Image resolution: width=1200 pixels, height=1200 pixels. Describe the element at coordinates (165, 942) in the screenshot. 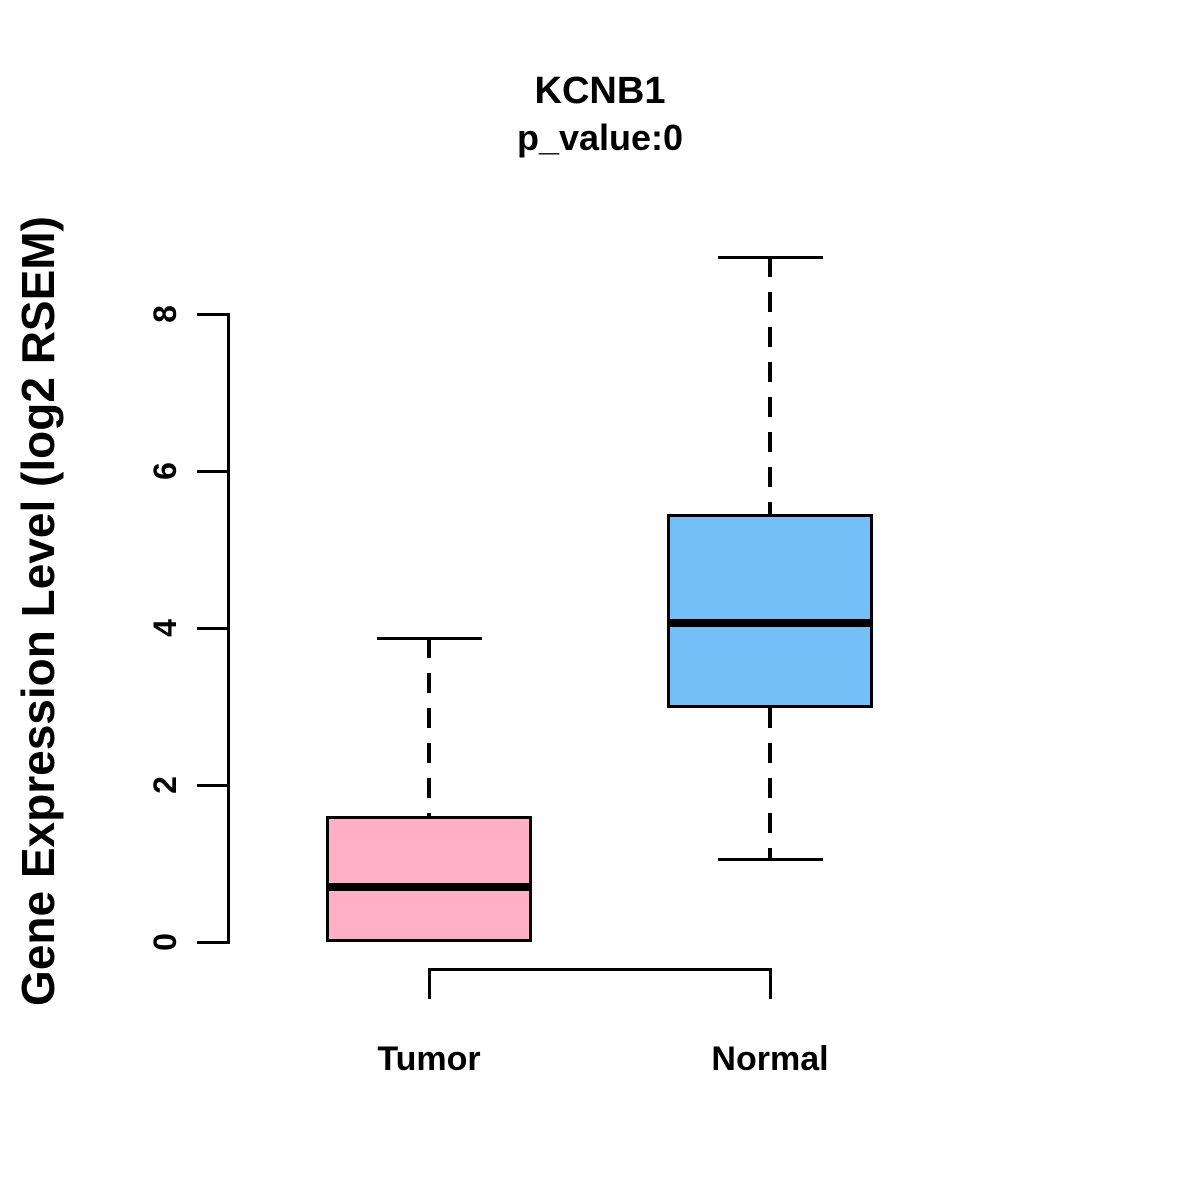

I see `y-tick-label: 0` at that location.